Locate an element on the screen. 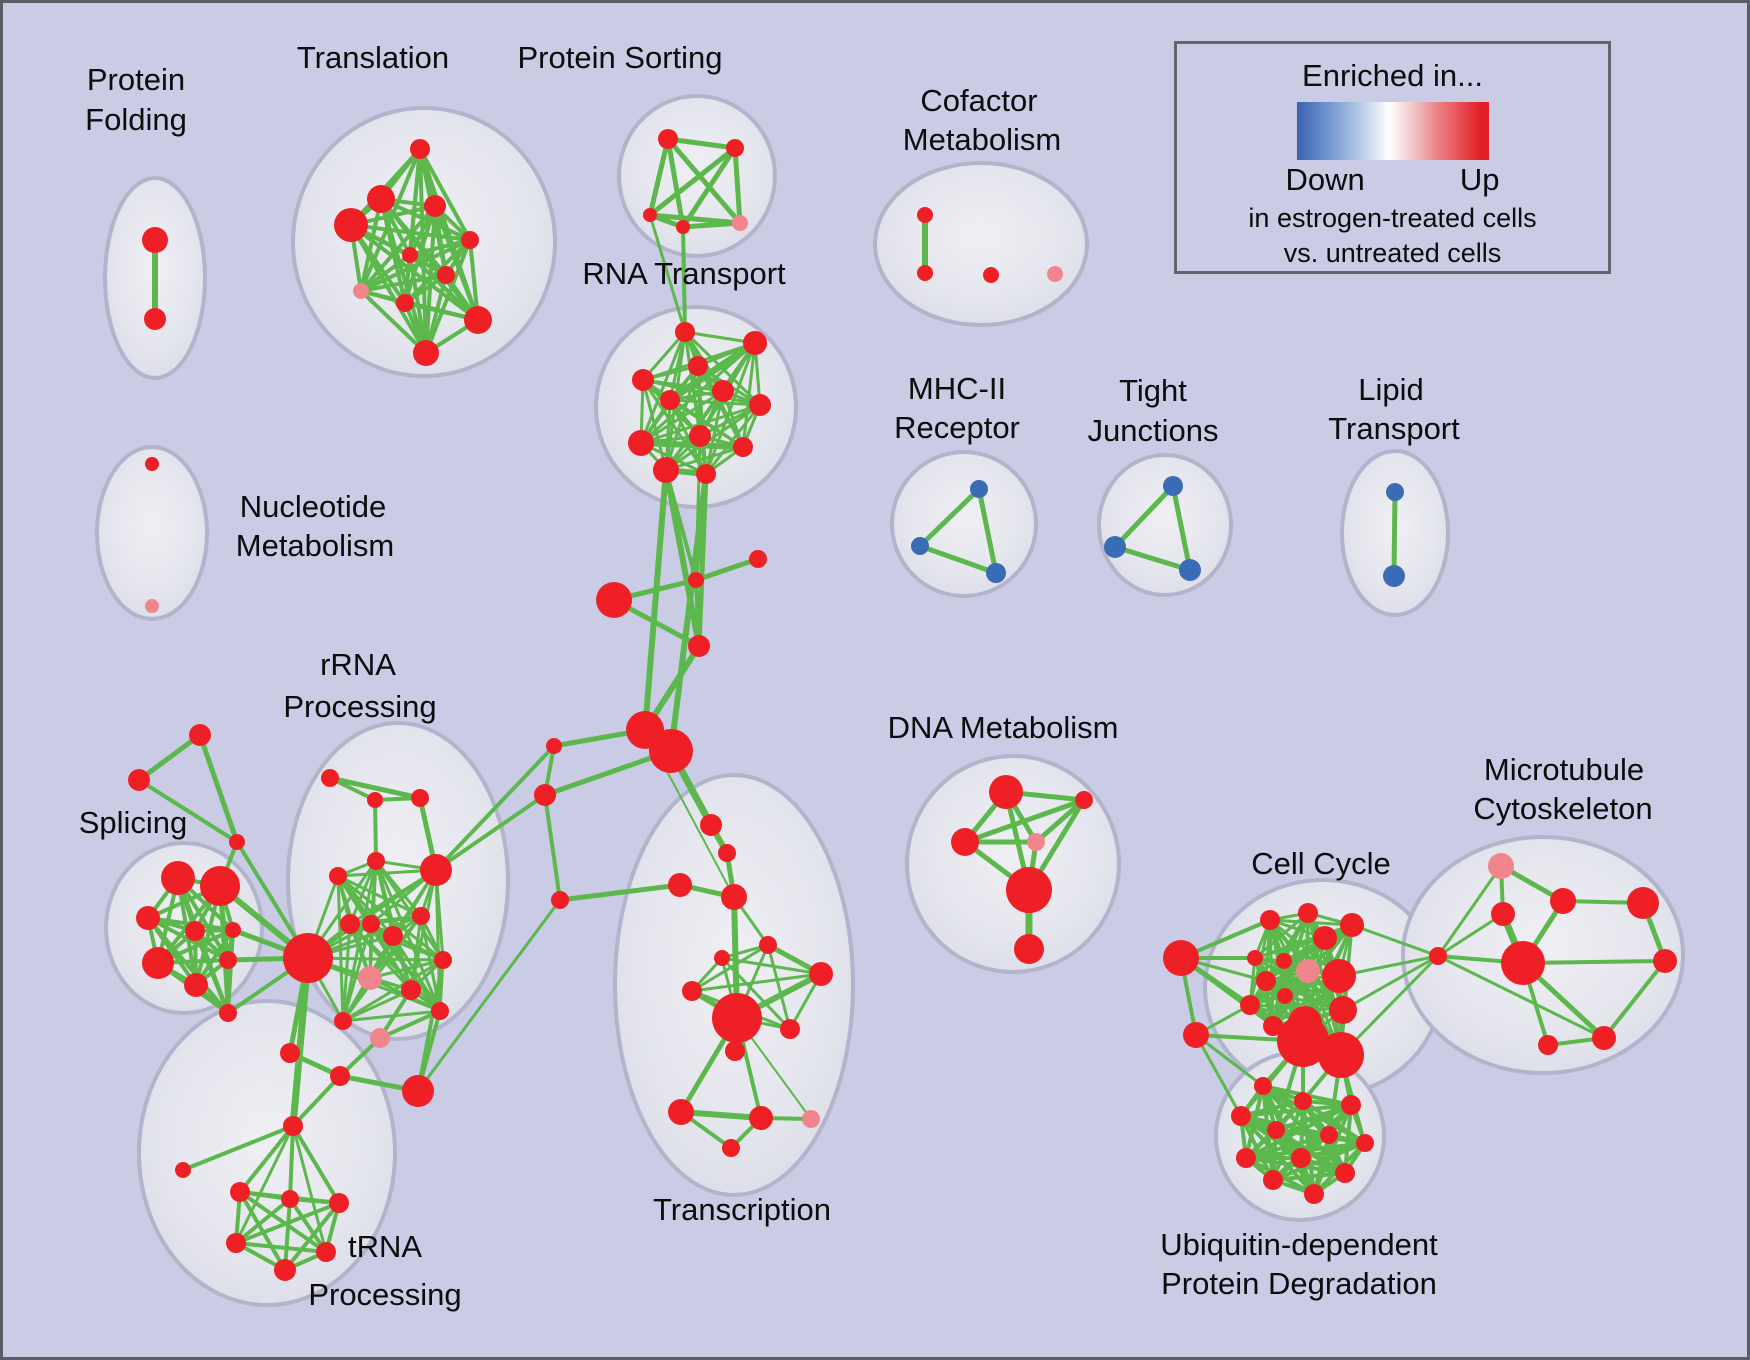 This screenshot has width=1750, height=1360. node-u9 is located at coordinates (1301, 1158).